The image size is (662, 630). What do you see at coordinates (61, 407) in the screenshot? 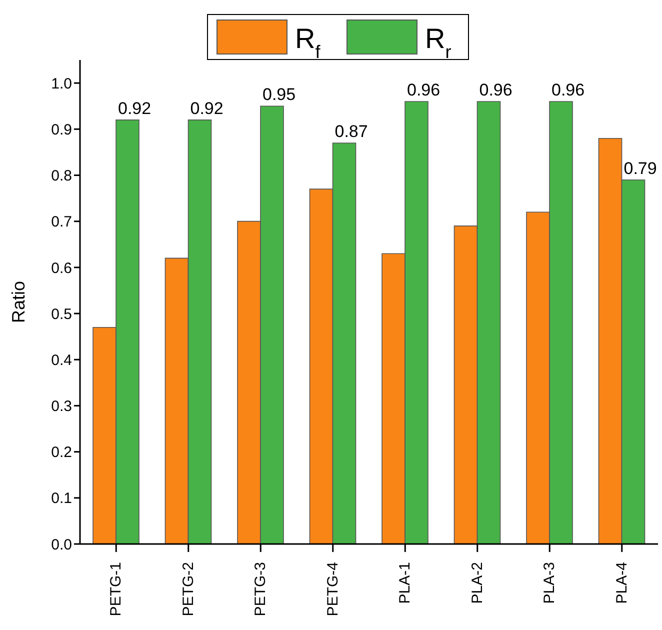
I see `y-tick-label: 0.3` at bounding box center [61, 407].